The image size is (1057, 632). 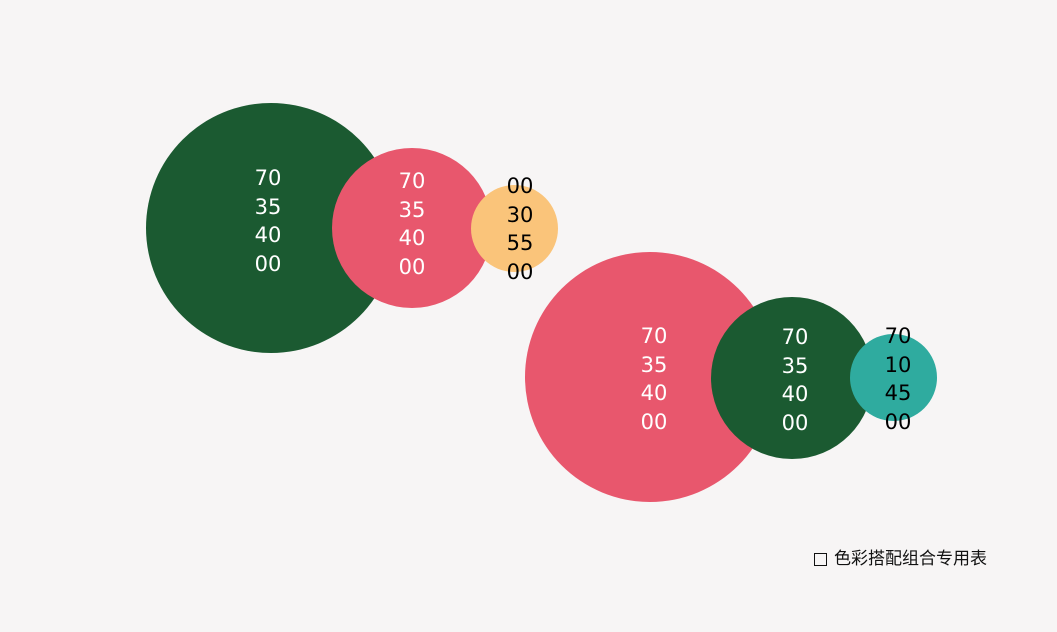 I want to click on group1-medium-circle, so click(x=412, y=228).